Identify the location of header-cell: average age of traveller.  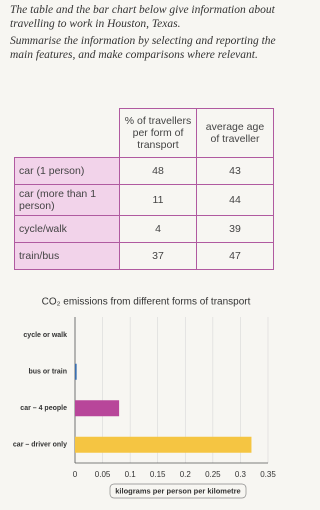
(235, 133).